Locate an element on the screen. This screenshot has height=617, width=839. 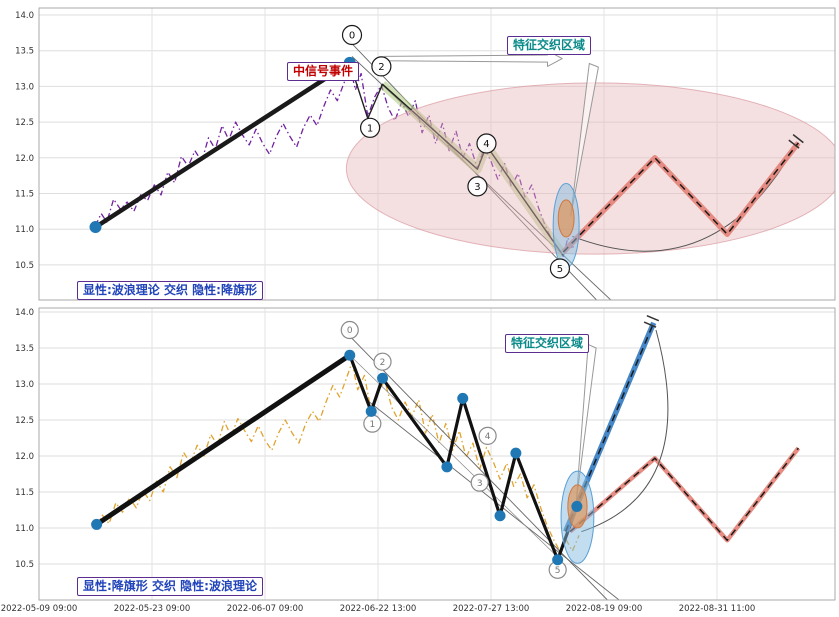
svg-text: 2022-05-09 09:00 is located at coordinates (39, 609).